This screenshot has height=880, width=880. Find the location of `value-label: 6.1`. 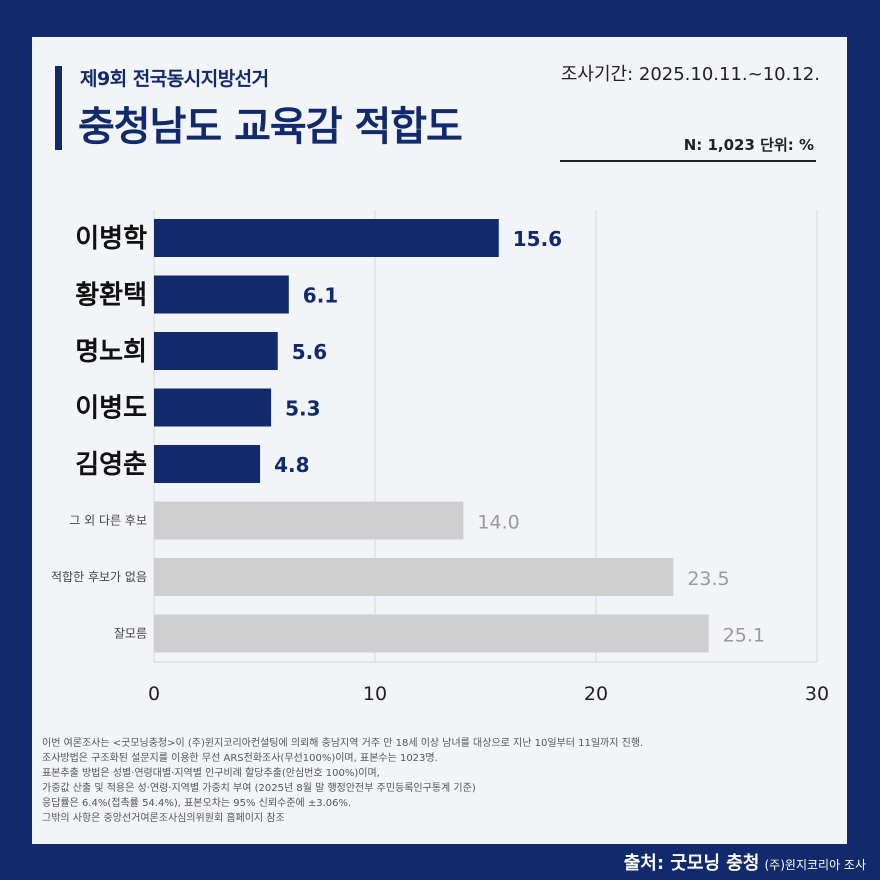

value-label: 6.1 is located at coordinates (320, 296).